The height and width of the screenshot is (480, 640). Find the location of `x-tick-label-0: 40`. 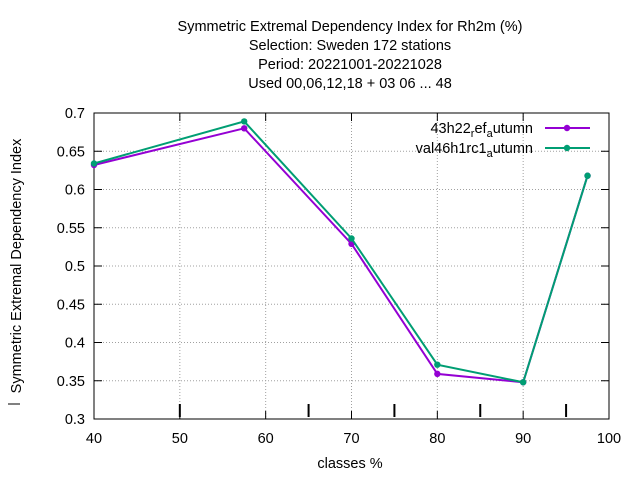

x-tick-label-0: 40 is located at coordinates (94, 439).